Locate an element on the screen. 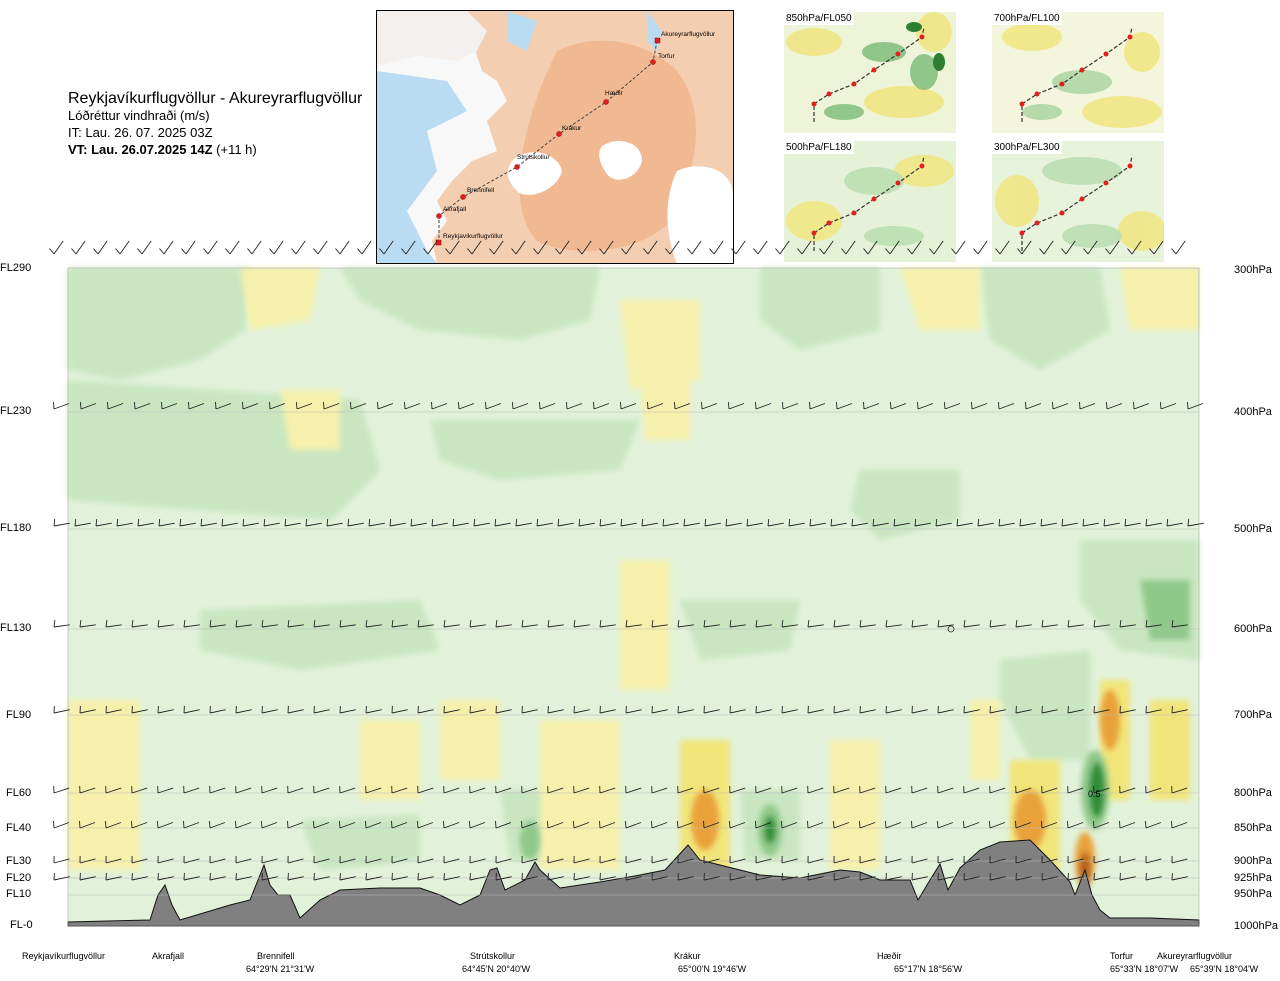  map-point-haedir is located at coordinates (606, 102).